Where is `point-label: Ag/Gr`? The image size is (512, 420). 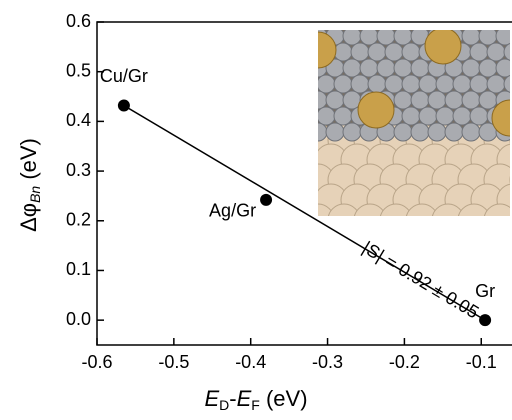 point-label: Ag/Gr is located at coordinates (232, 211).